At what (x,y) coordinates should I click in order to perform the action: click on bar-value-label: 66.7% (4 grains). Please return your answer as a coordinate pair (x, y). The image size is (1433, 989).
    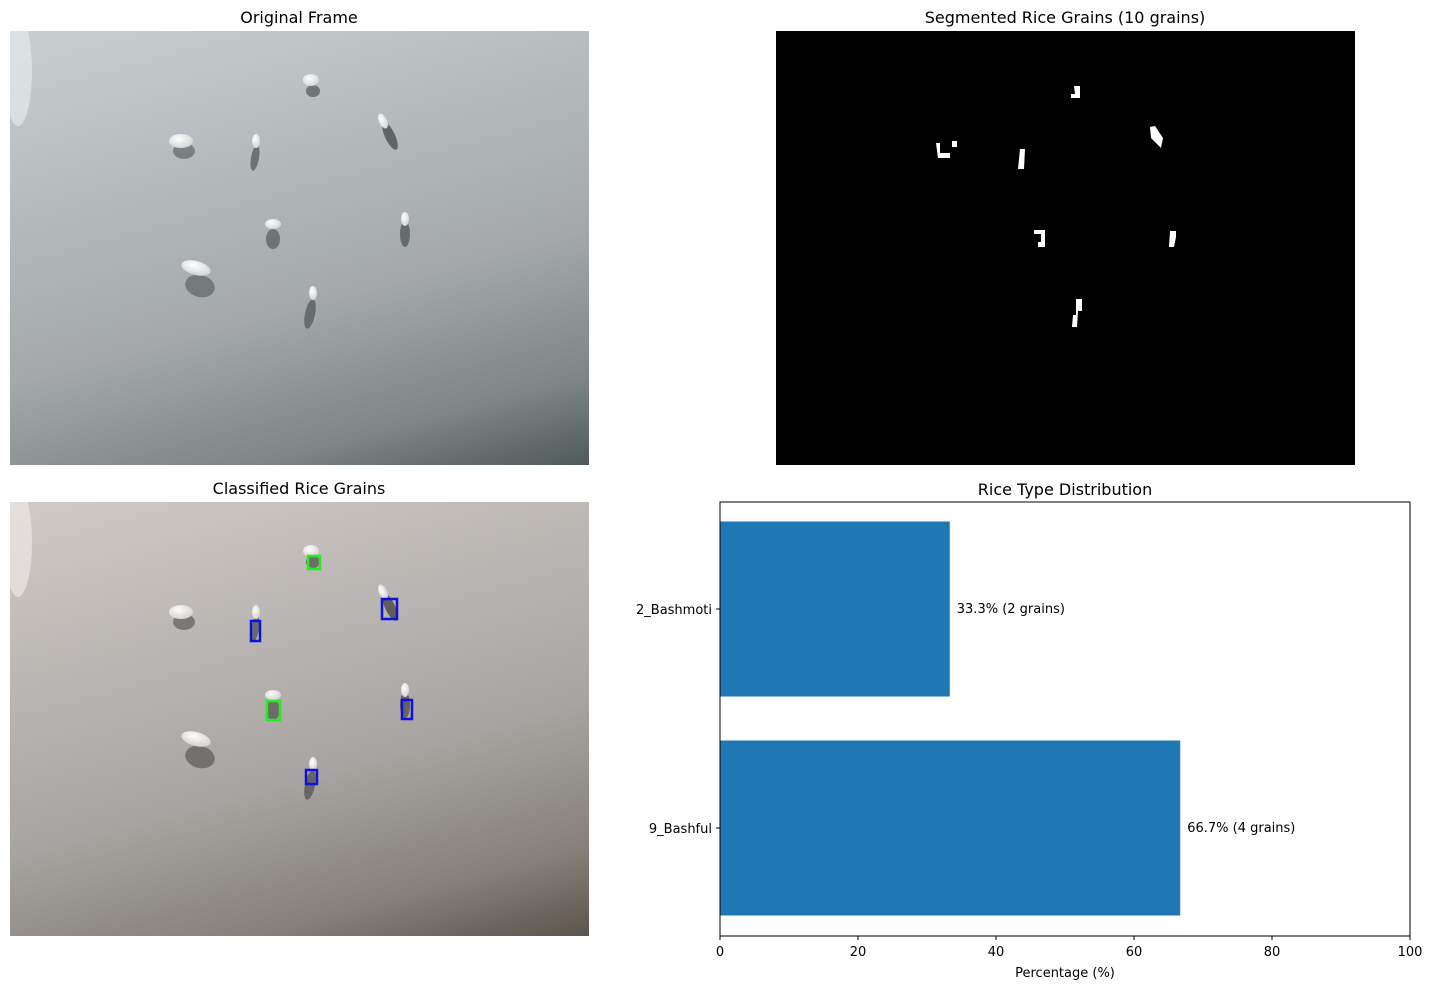
    Looking at the image, I should click on (1241, 828).